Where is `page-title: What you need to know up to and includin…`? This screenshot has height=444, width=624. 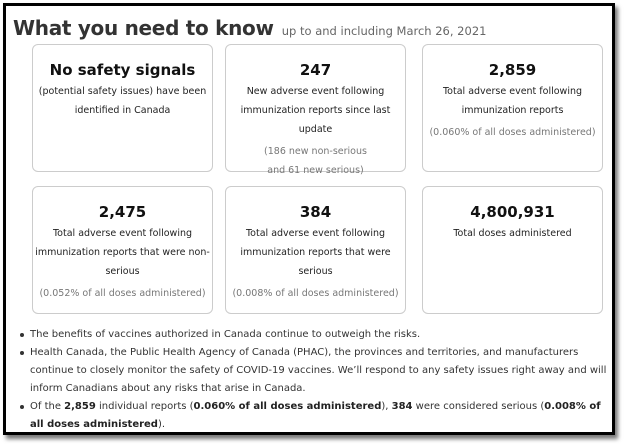
page-title: What you need to know up to and includin… is located at coordinates (249, 28).